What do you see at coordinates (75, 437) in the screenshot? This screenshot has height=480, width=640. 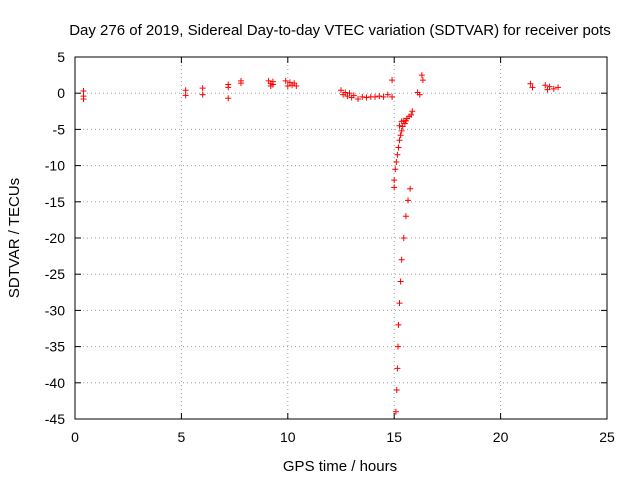 I see `x-tick-label: 0` at bounding box center [75, 437].